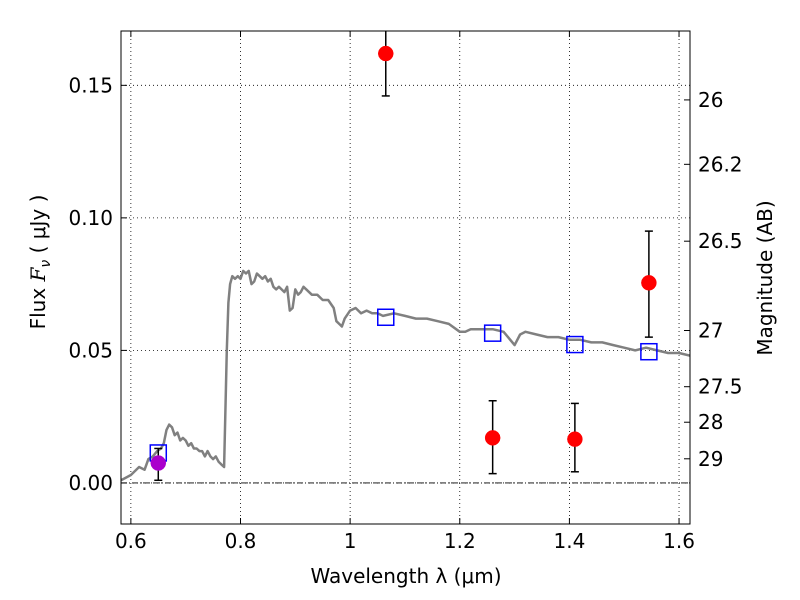 The height and width of the screenshot is (600, 800). What do you see at coordinates (569, 541) in the screenshot?
I see `x-tick-label: 1.4` at bounding box center [569, 541].